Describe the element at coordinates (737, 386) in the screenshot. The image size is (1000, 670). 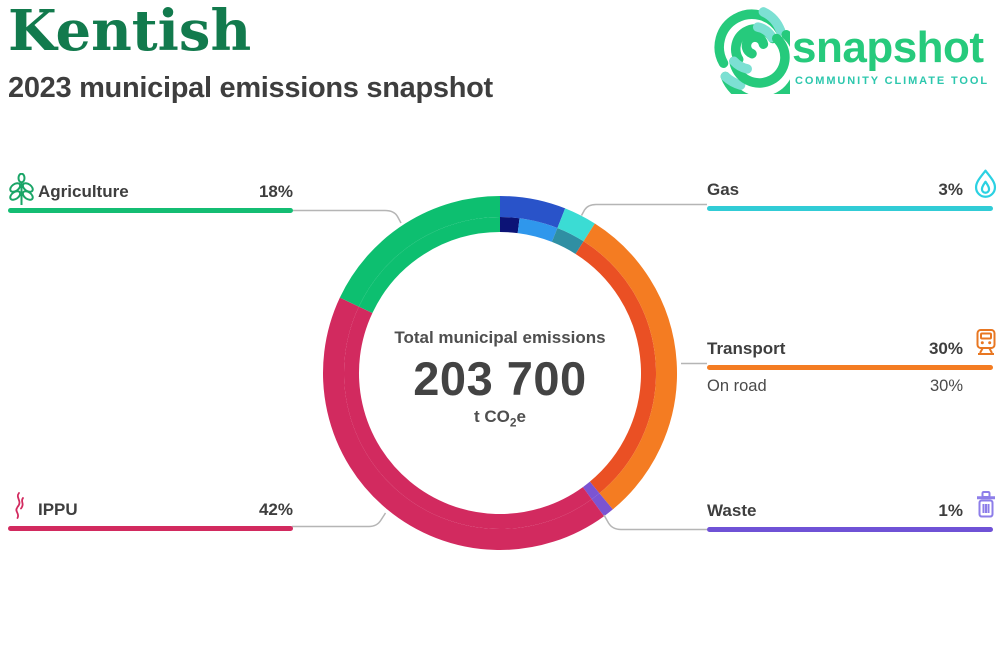
I see `subsector-label-on-road: On road` at that location.